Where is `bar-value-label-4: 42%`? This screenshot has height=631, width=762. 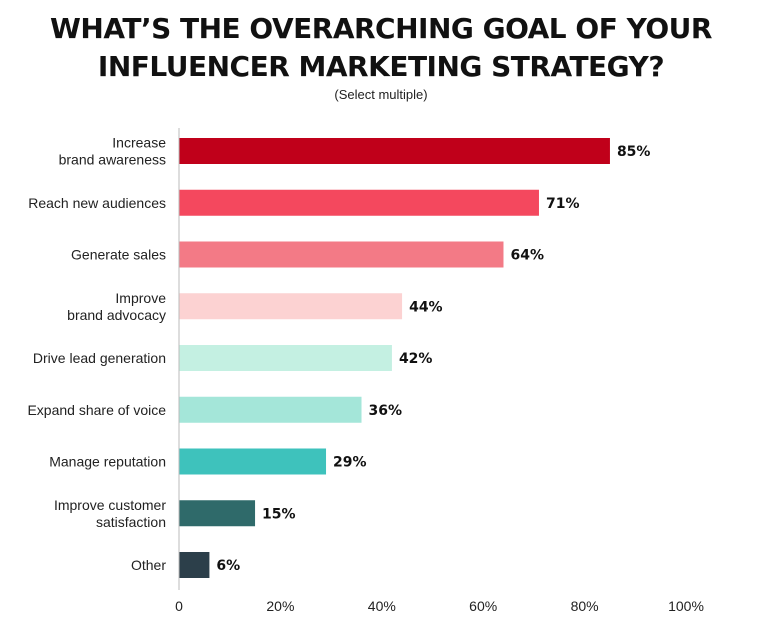
bar-value-label-4: 42% is located at coordinates (416, 359).